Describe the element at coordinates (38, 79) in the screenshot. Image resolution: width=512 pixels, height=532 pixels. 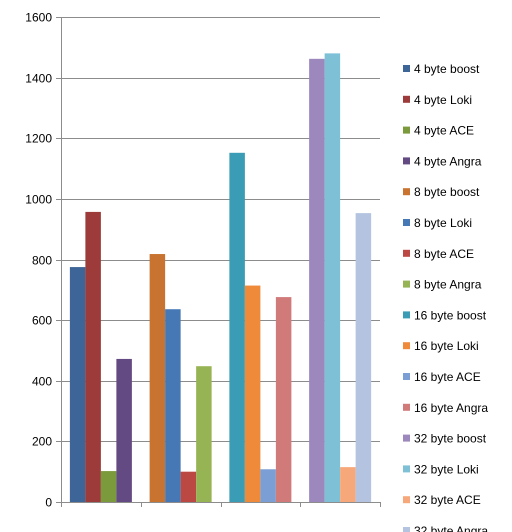
I see `y-tick-label: 1400` at that location.